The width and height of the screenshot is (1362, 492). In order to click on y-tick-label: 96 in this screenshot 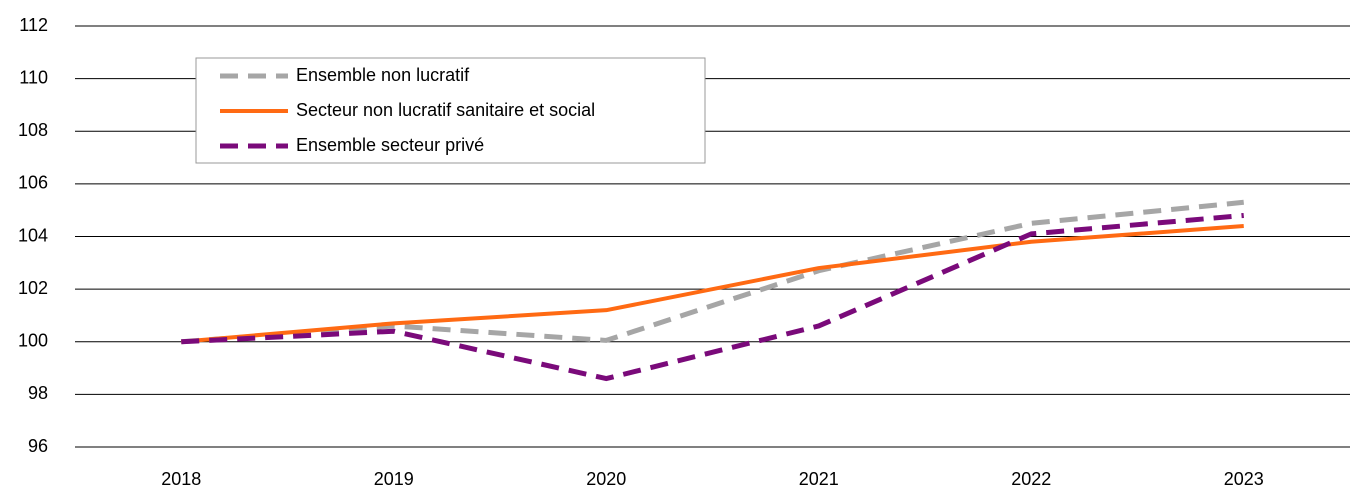, I will do `click(38, 446)`.